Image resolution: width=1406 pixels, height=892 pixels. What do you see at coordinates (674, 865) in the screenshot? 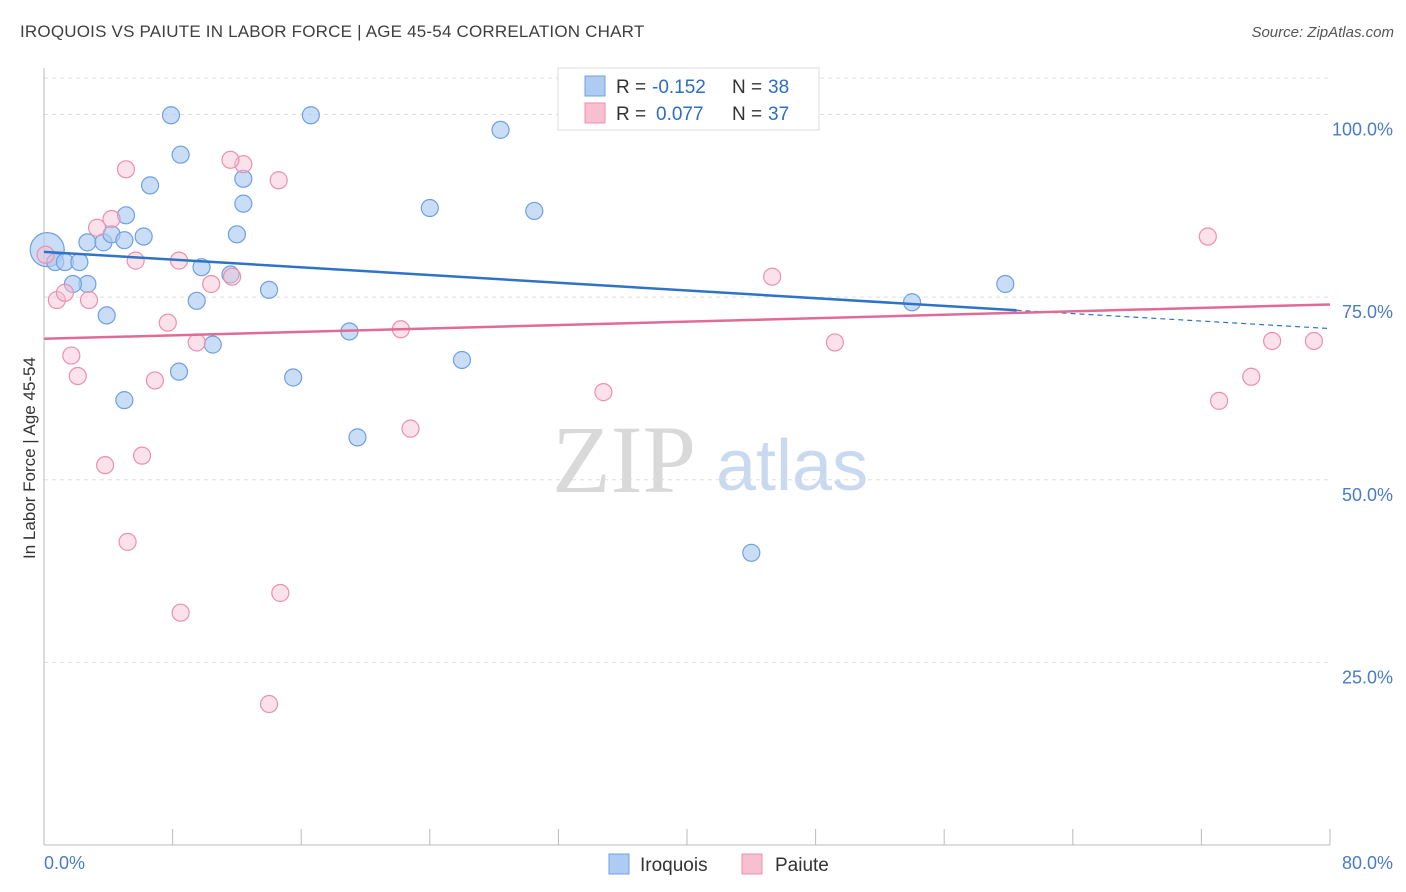
I see `bottom-legend-label-iroquois: Iroquois` at bounding box center [674, 865].